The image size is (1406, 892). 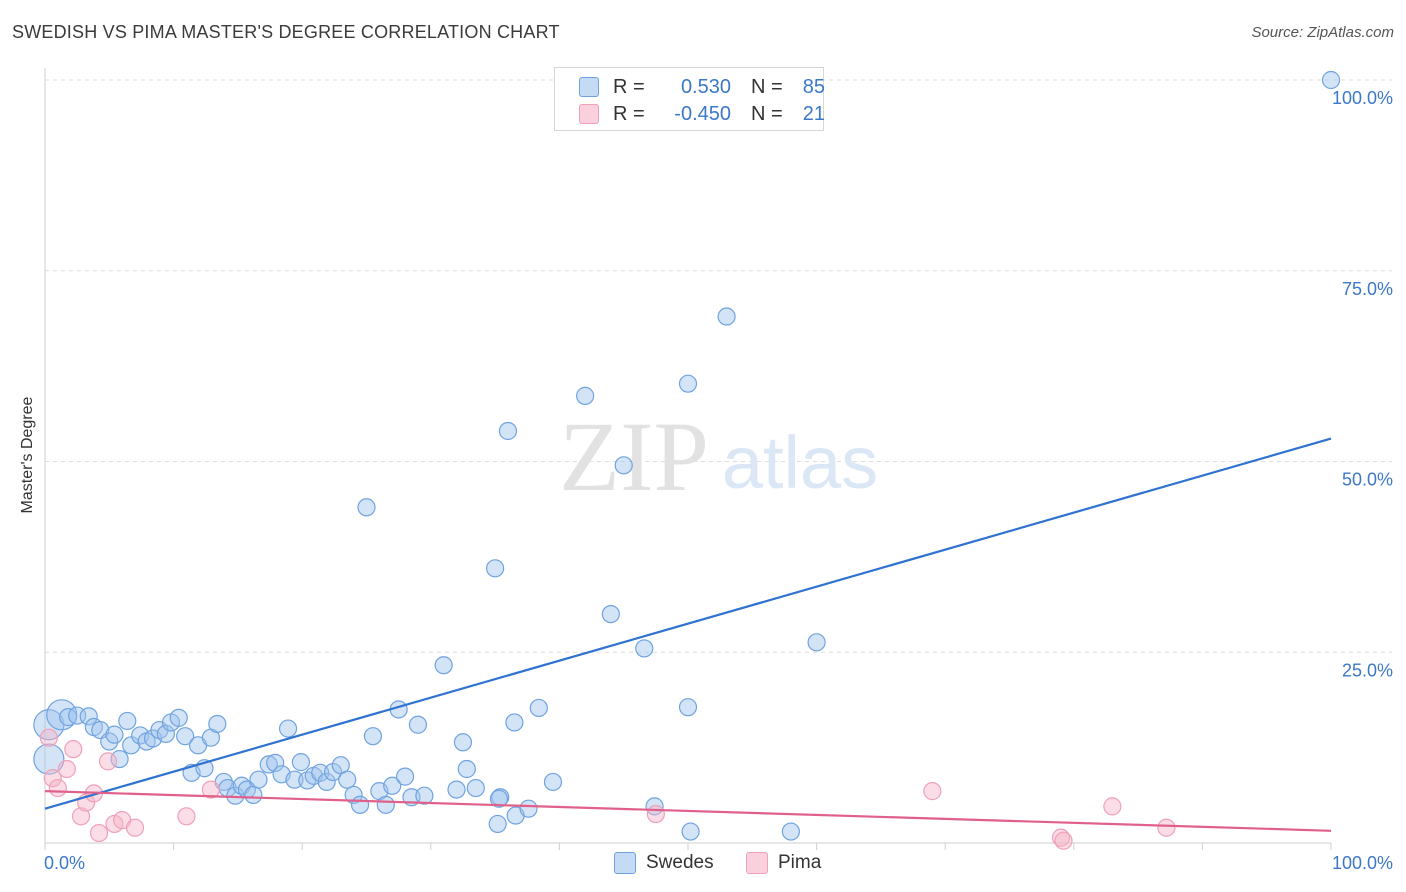 What do you see at coordinates (1362, 863) in the screenshot?
I see `x-tick-label: 100.0%` at bounding box center [1362, 863].